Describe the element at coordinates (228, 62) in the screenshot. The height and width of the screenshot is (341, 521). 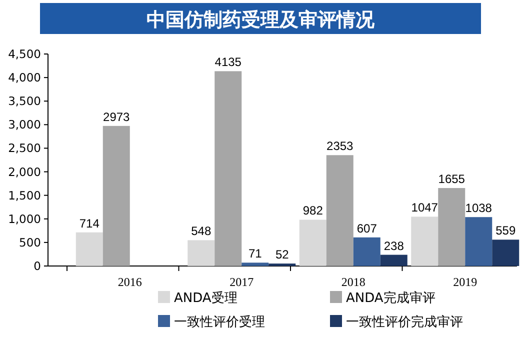
I see `data-label: 4135` at that location.